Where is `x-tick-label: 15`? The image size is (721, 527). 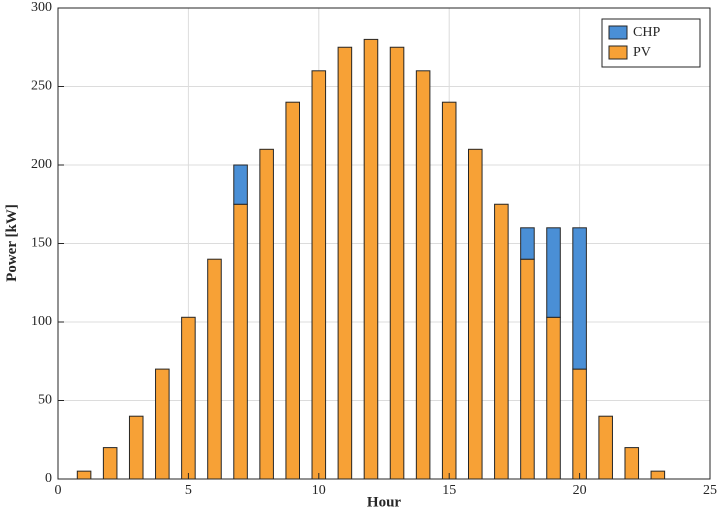 x-tick-label: 15 is located at coordinates (449, 490).